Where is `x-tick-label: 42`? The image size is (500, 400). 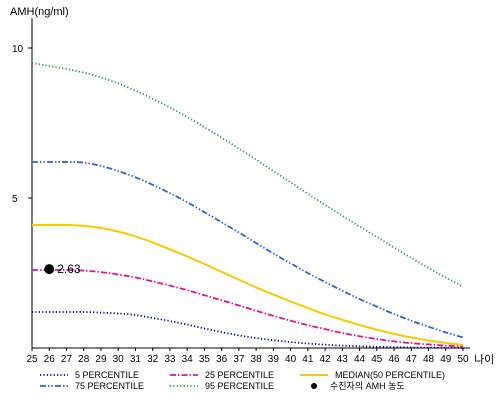
x-tick-label: 42 is located at coordinates (326, 359).